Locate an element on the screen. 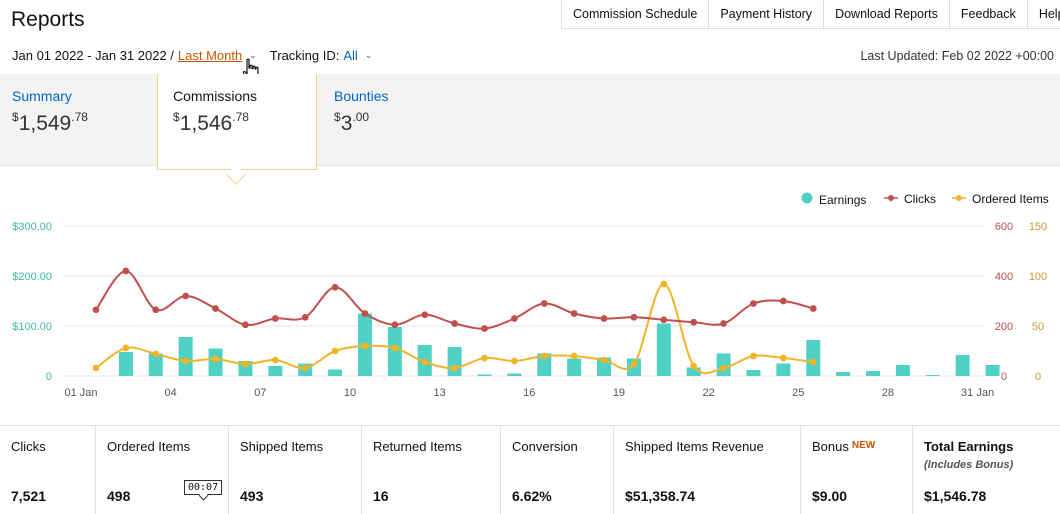 The width and height of the screenshot is (1060, 514). legend-ordered-items: Ordered Items is located at coordinates (1000, 199).